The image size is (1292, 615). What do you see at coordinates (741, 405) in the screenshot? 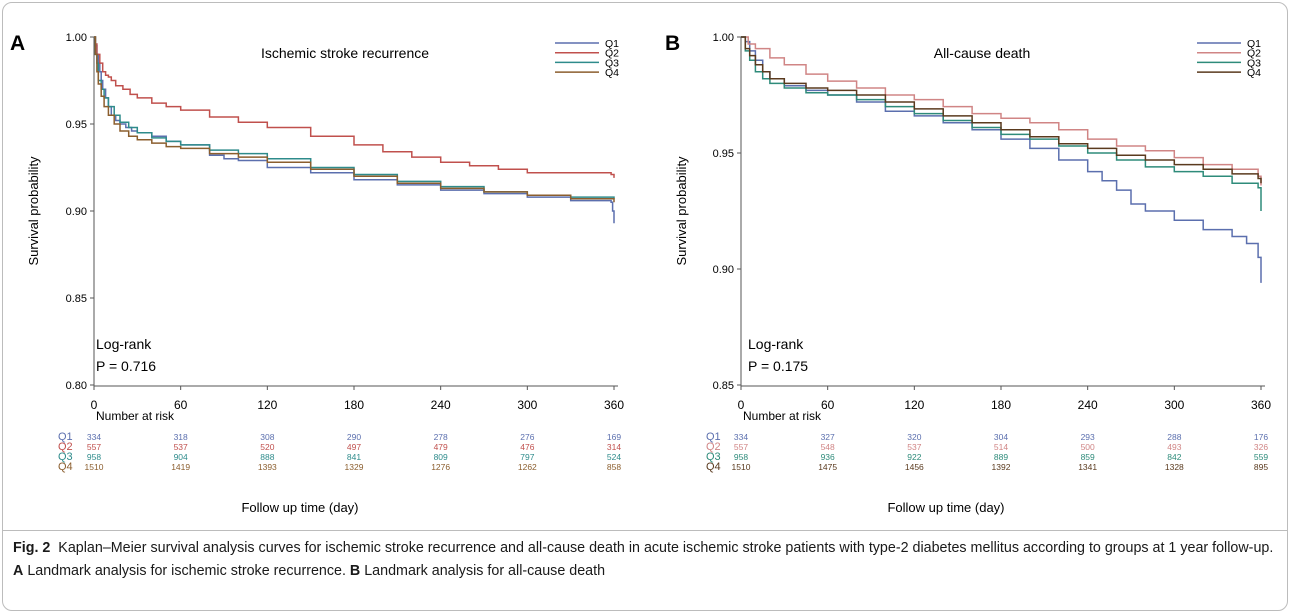
I see `panel-b-x-tick-label: 0` at bounding box center [741, 405].